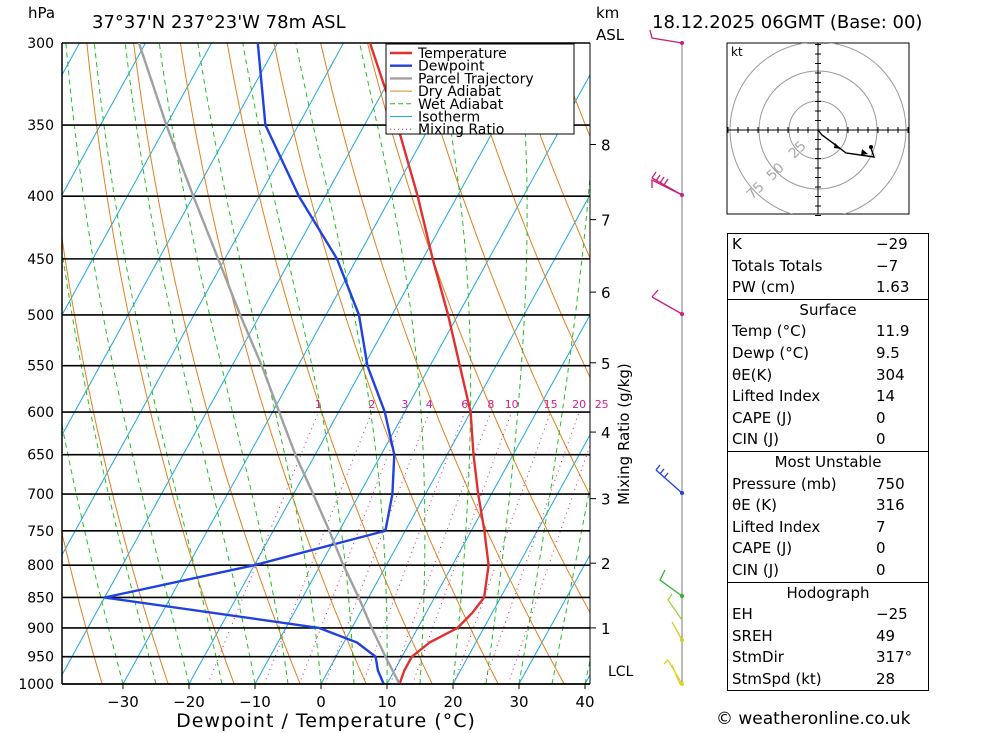  I want to click on legend-label: Mixing Ratio, so click(461, 130).